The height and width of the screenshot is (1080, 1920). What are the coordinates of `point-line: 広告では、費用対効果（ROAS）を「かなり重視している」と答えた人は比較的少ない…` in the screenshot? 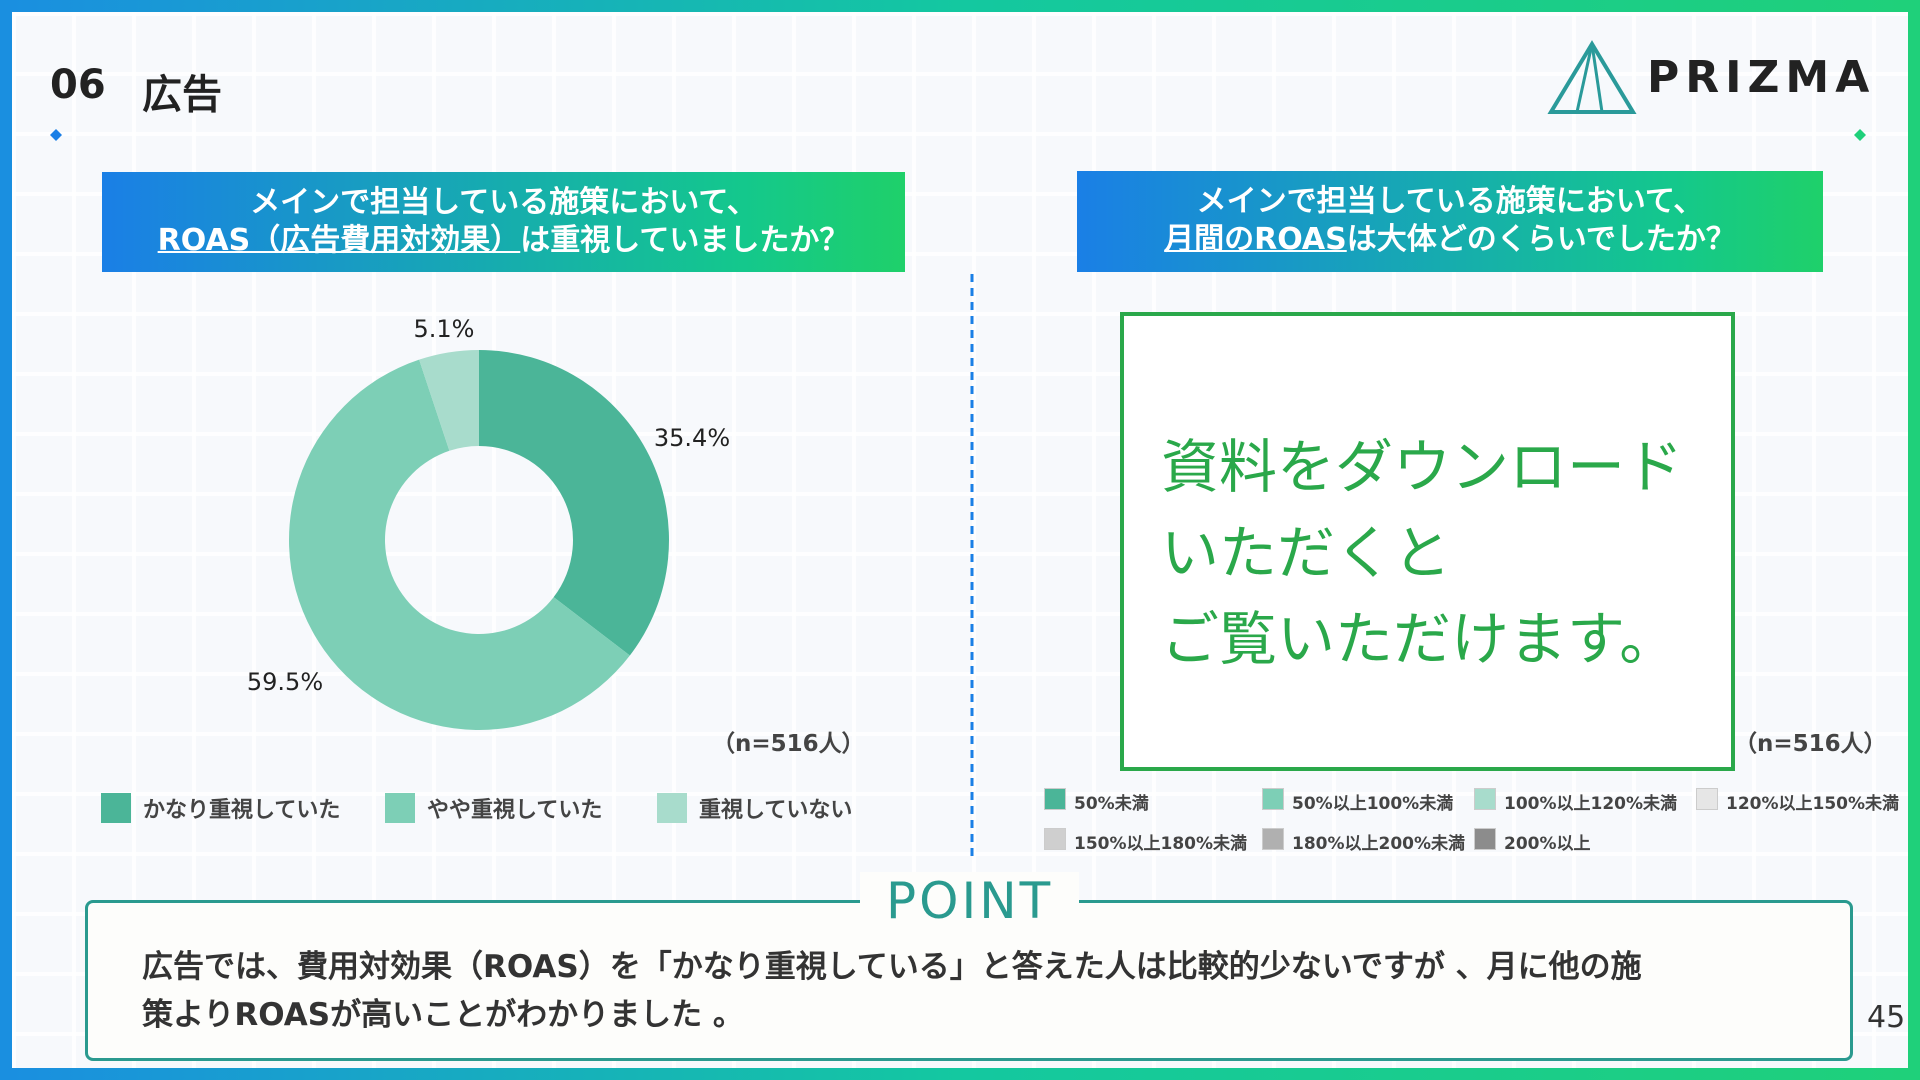 It's located at (892, 967).